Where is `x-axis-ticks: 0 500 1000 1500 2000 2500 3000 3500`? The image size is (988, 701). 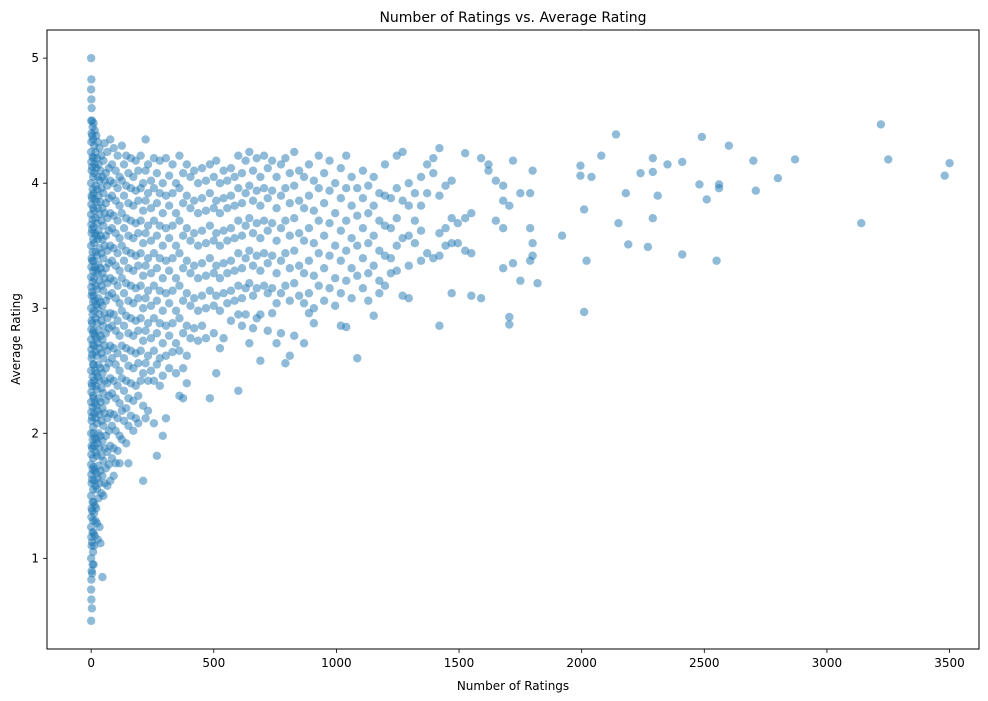
x-axis-ticks: 0 500 1000 1500 2000 2500 3000 3500 is located at coordinates (526, 659).